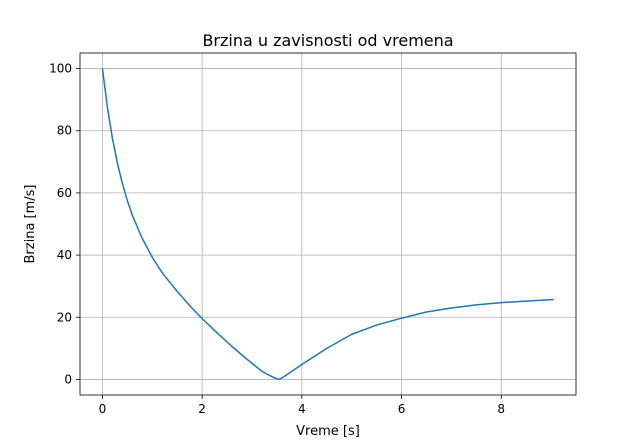 The image size is (640, 443). I want to click on y-tick-label: 20, so click(64, 317).